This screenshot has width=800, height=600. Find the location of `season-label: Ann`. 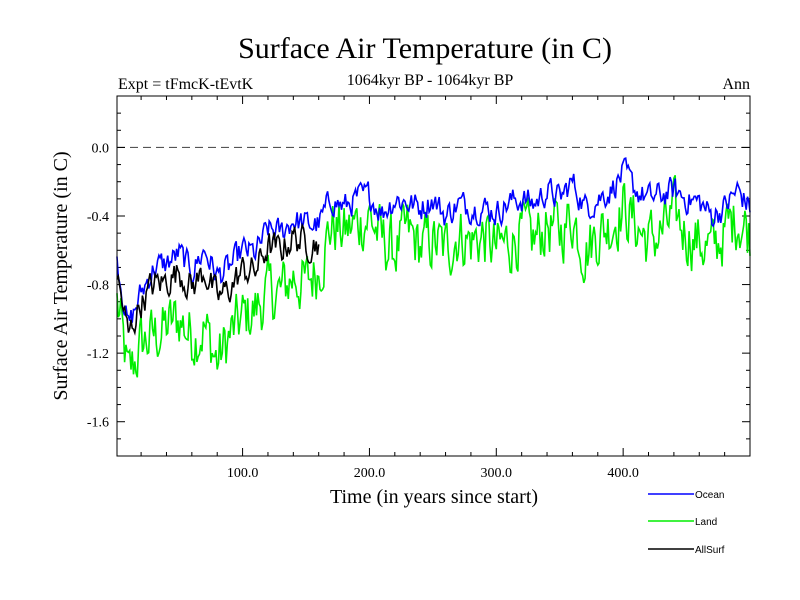

season-label: Ann is located at coordinates (736, 84).